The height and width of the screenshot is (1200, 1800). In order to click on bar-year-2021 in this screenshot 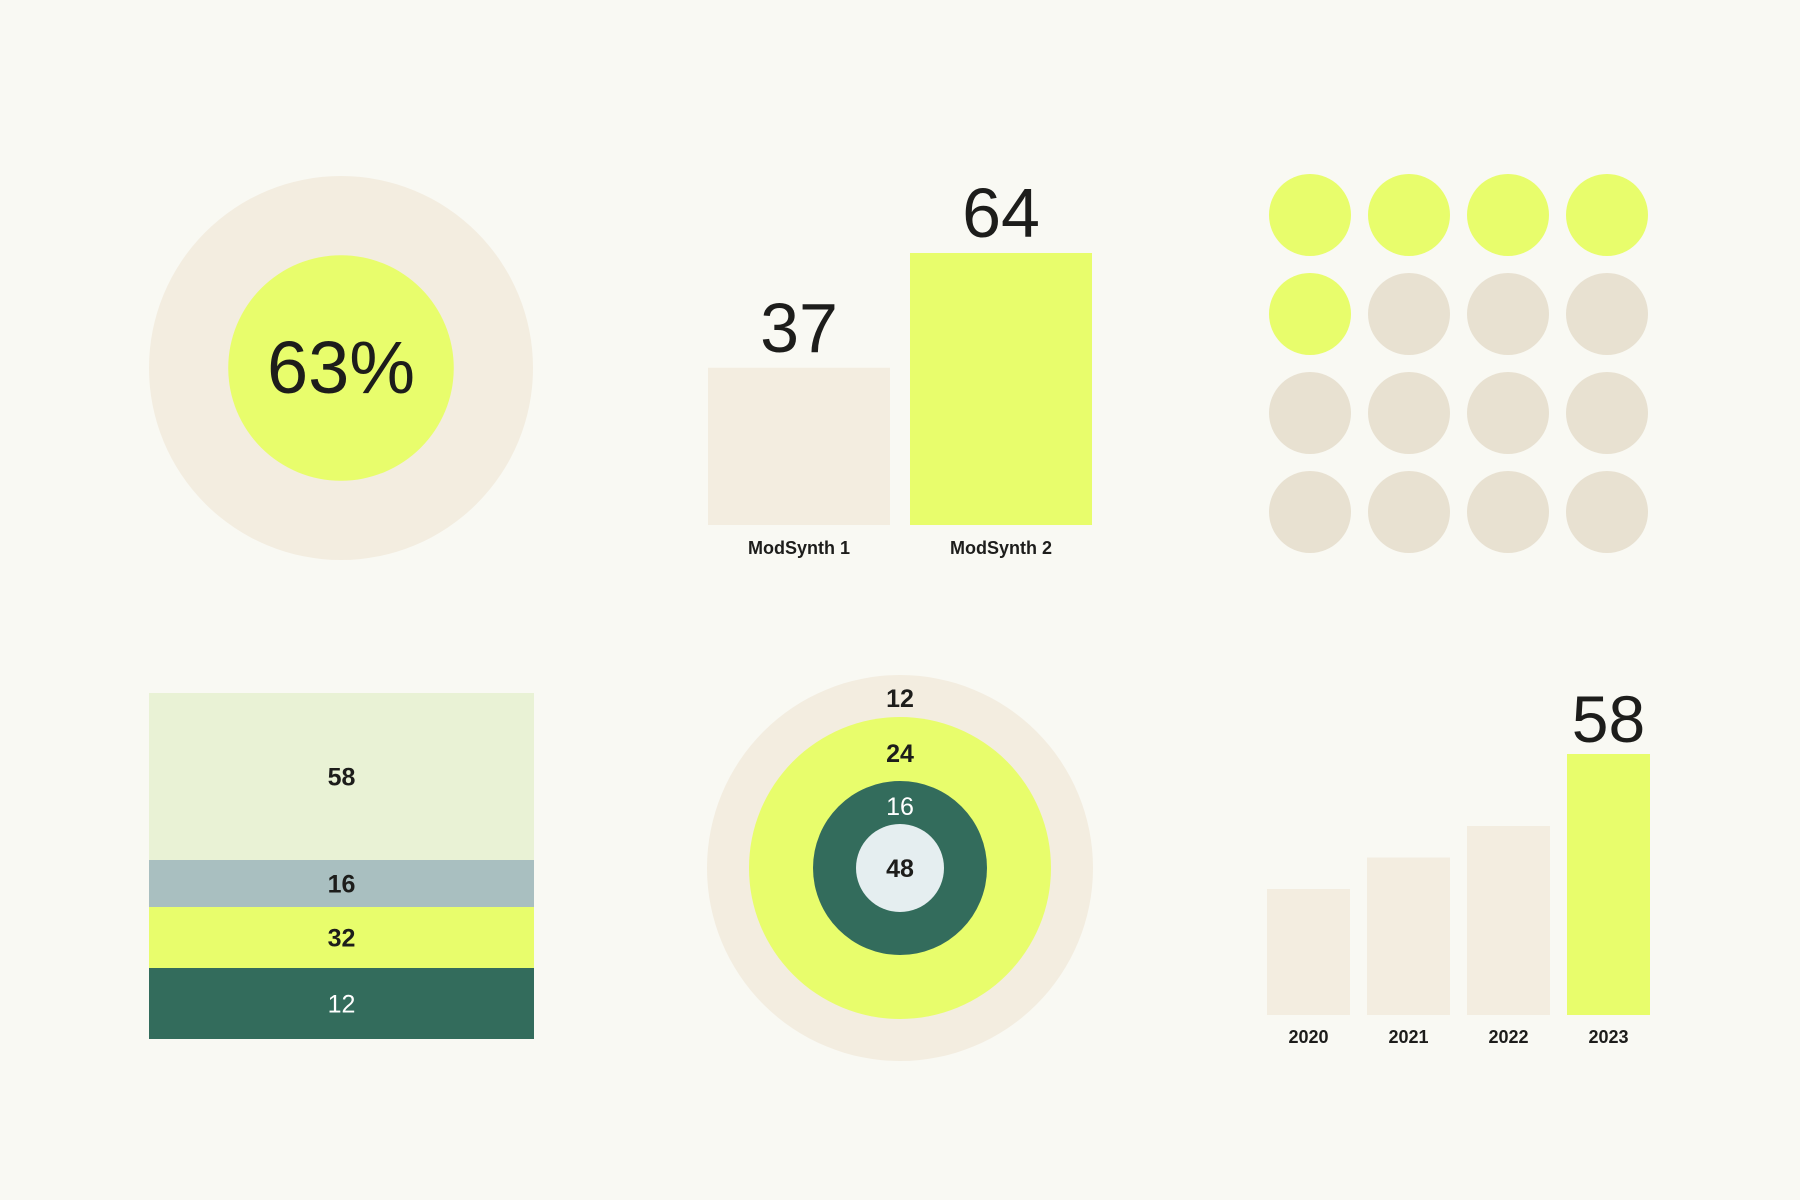, I will do `click(1408, 936)`.